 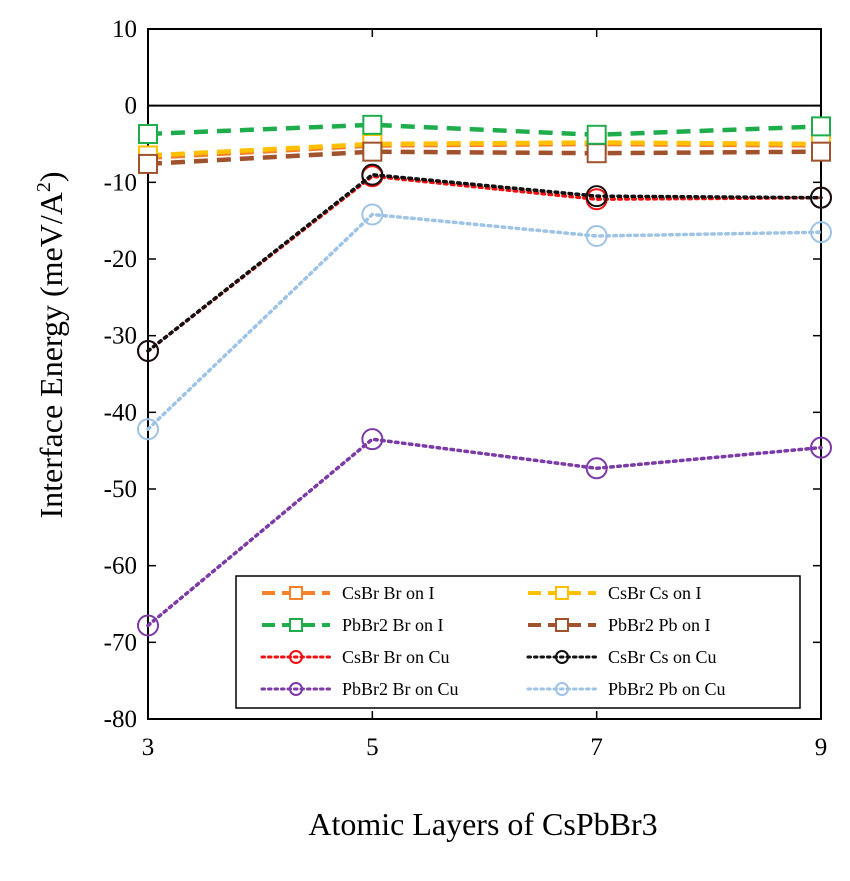 I want to click on x-tick-label: 7, so click(x=596, y=747).